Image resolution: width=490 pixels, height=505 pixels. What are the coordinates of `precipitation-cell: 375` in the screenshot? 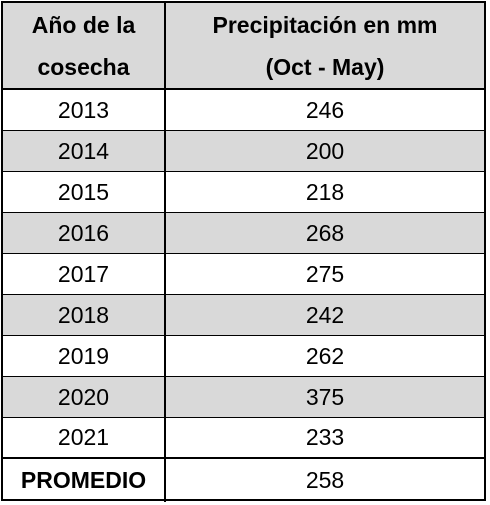 It's located at (325, 396).